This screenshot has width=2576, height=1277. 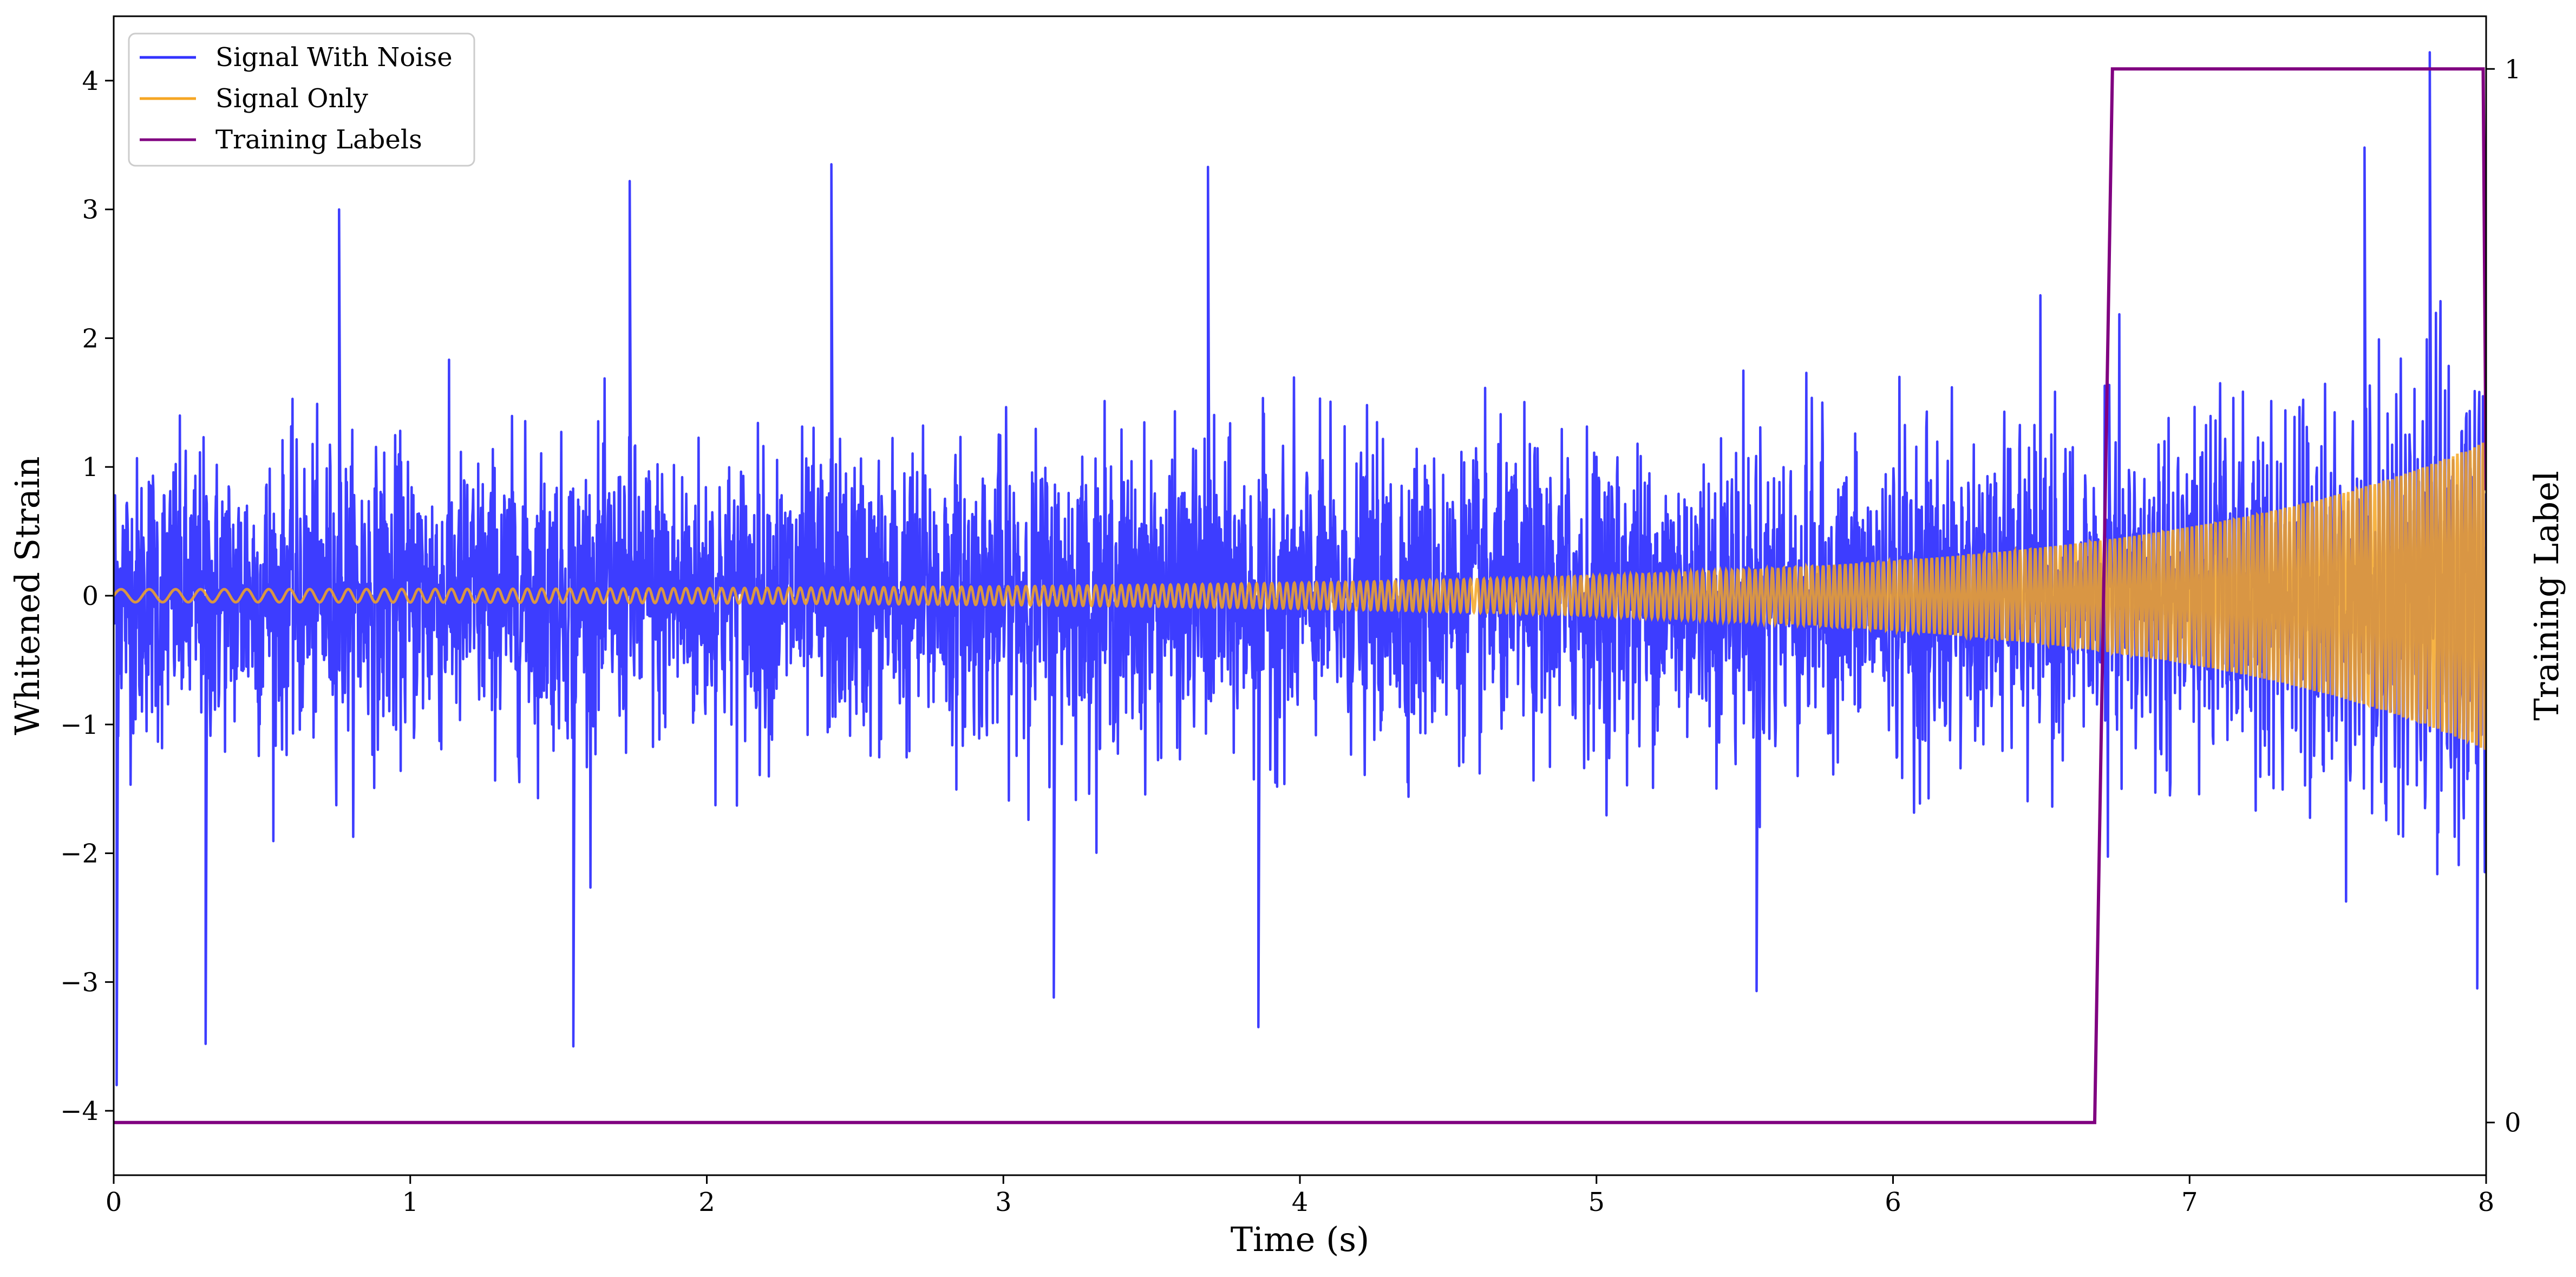 What do you see at coordinates (2513, 69) in the screenshot?
I see `y2-tick-label: 1` at bounding box center [2513, 69].